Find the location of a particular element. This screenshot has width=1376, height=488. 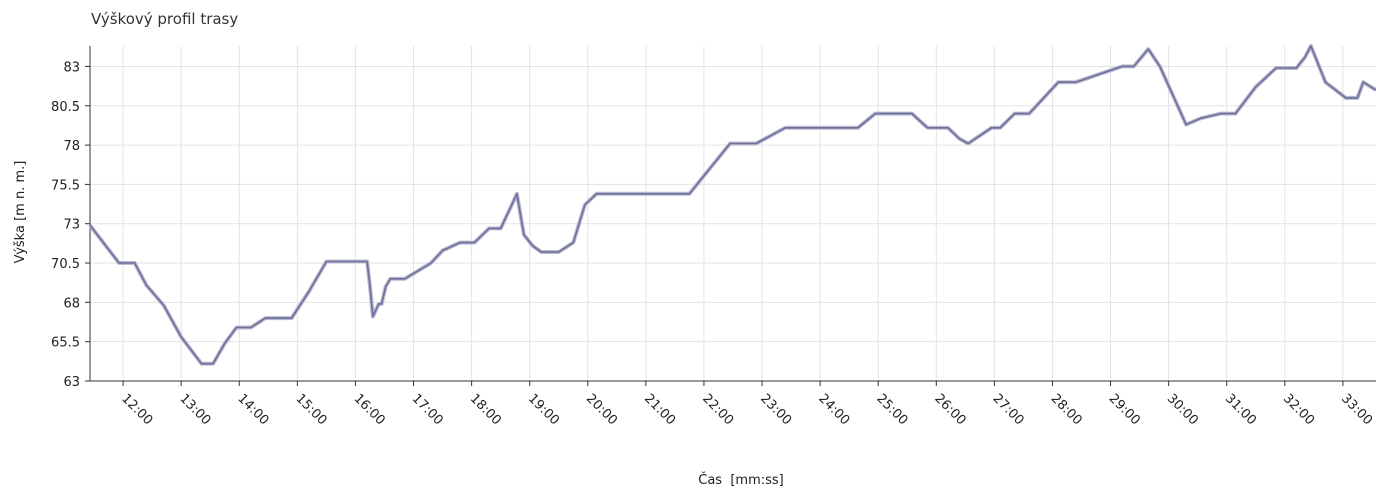

x-tick-label: 29:00 is located at coordinates (1124, 409).